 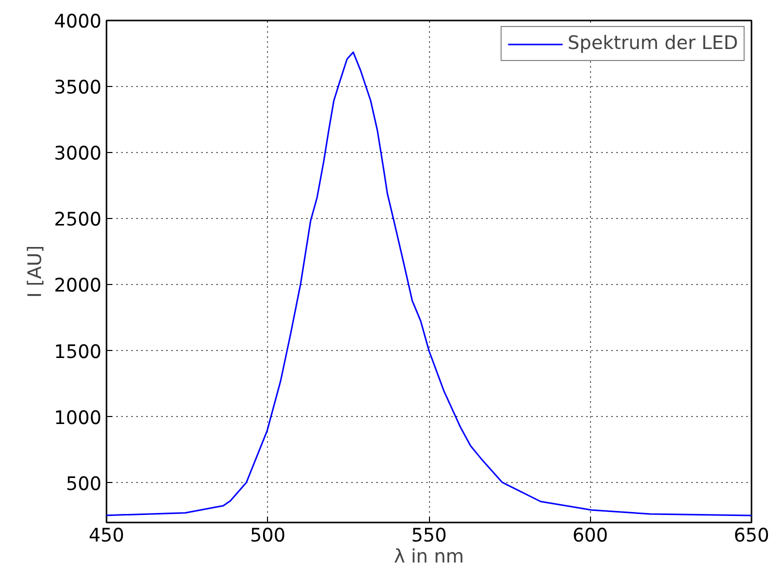 What do you see at coordinates (653, 43) in the screenshot?
I see `legend-label: Spektrum der LED` at bounding box center [653, 43].